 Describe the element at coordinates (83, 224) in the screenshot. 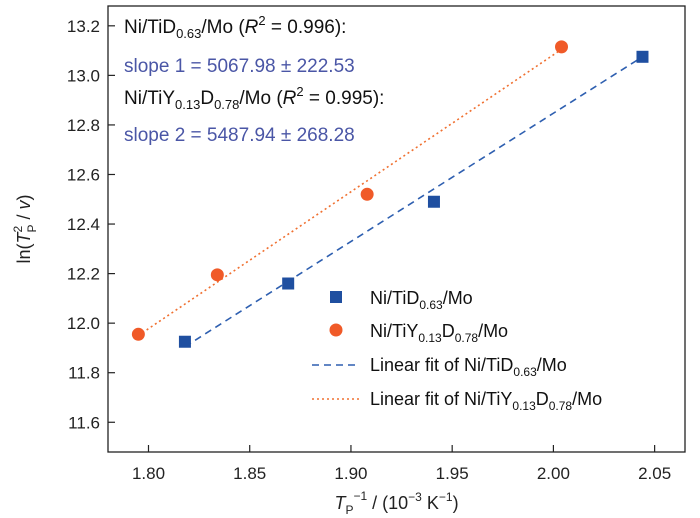

I see `y-tick-label: 12.4` at that location.